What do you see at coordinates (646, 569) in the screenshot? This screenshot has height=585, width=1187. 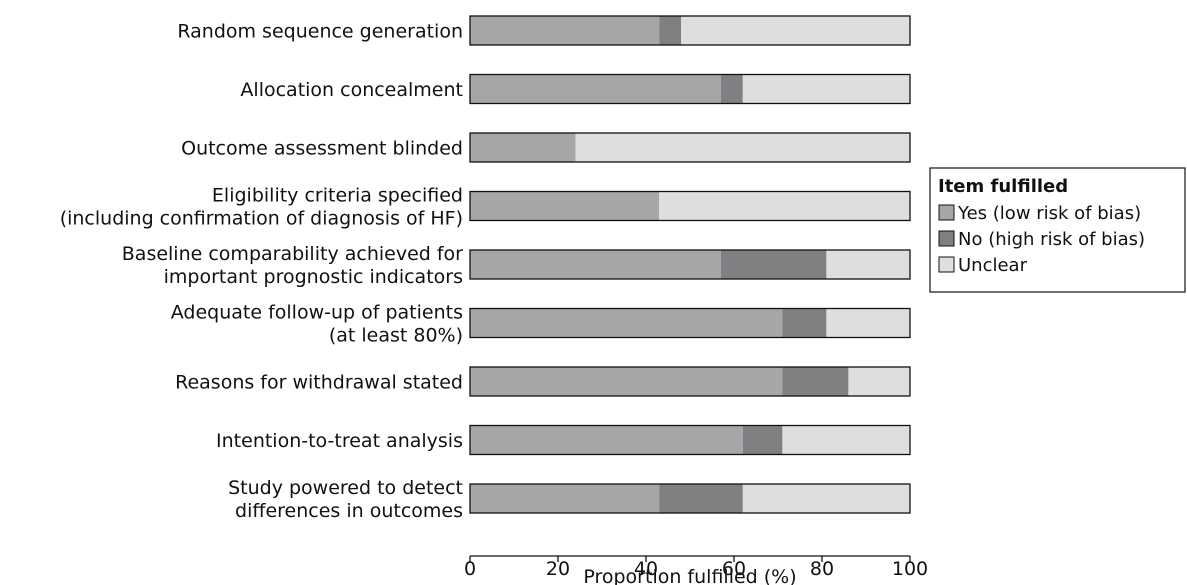 I see `x-tick-label-40: 40` at bounding box center [646, 569].